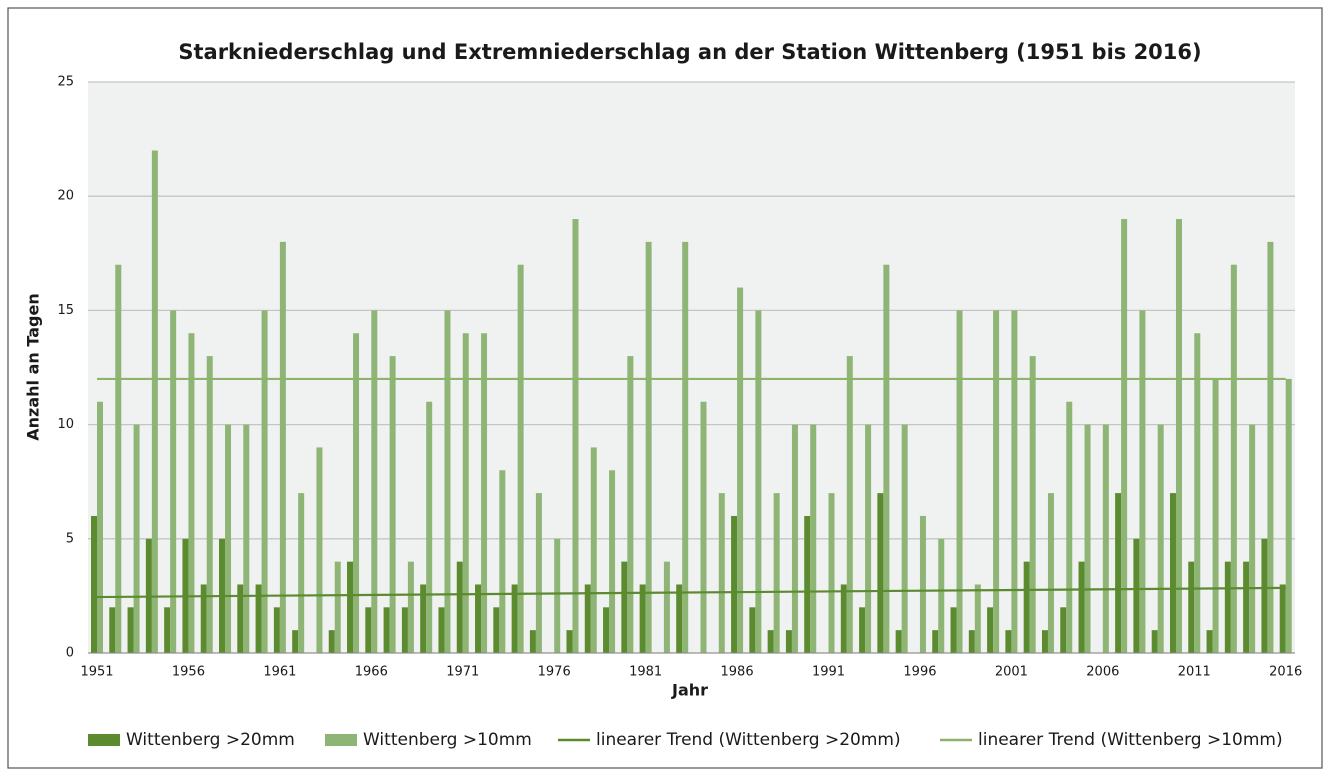 This screenshot has height=776, width=1330. Describe the element at coordinates (65, 196) in the screenshot. I see `y-tick-label: 20` at that location.